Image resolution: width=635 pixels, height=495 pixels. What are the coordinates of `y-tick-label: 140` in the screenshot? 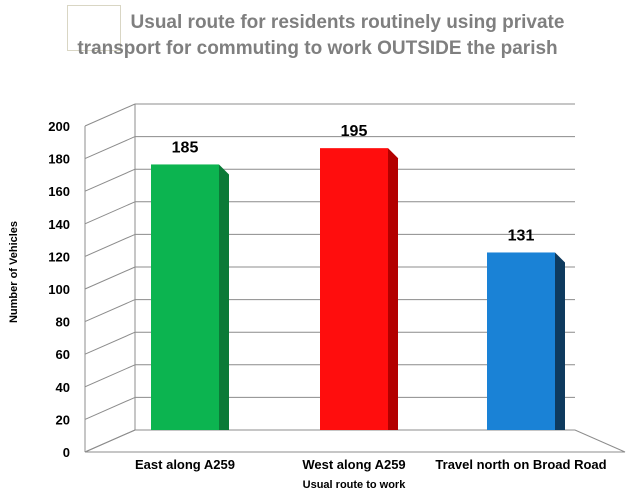 It's located at (59, 224).